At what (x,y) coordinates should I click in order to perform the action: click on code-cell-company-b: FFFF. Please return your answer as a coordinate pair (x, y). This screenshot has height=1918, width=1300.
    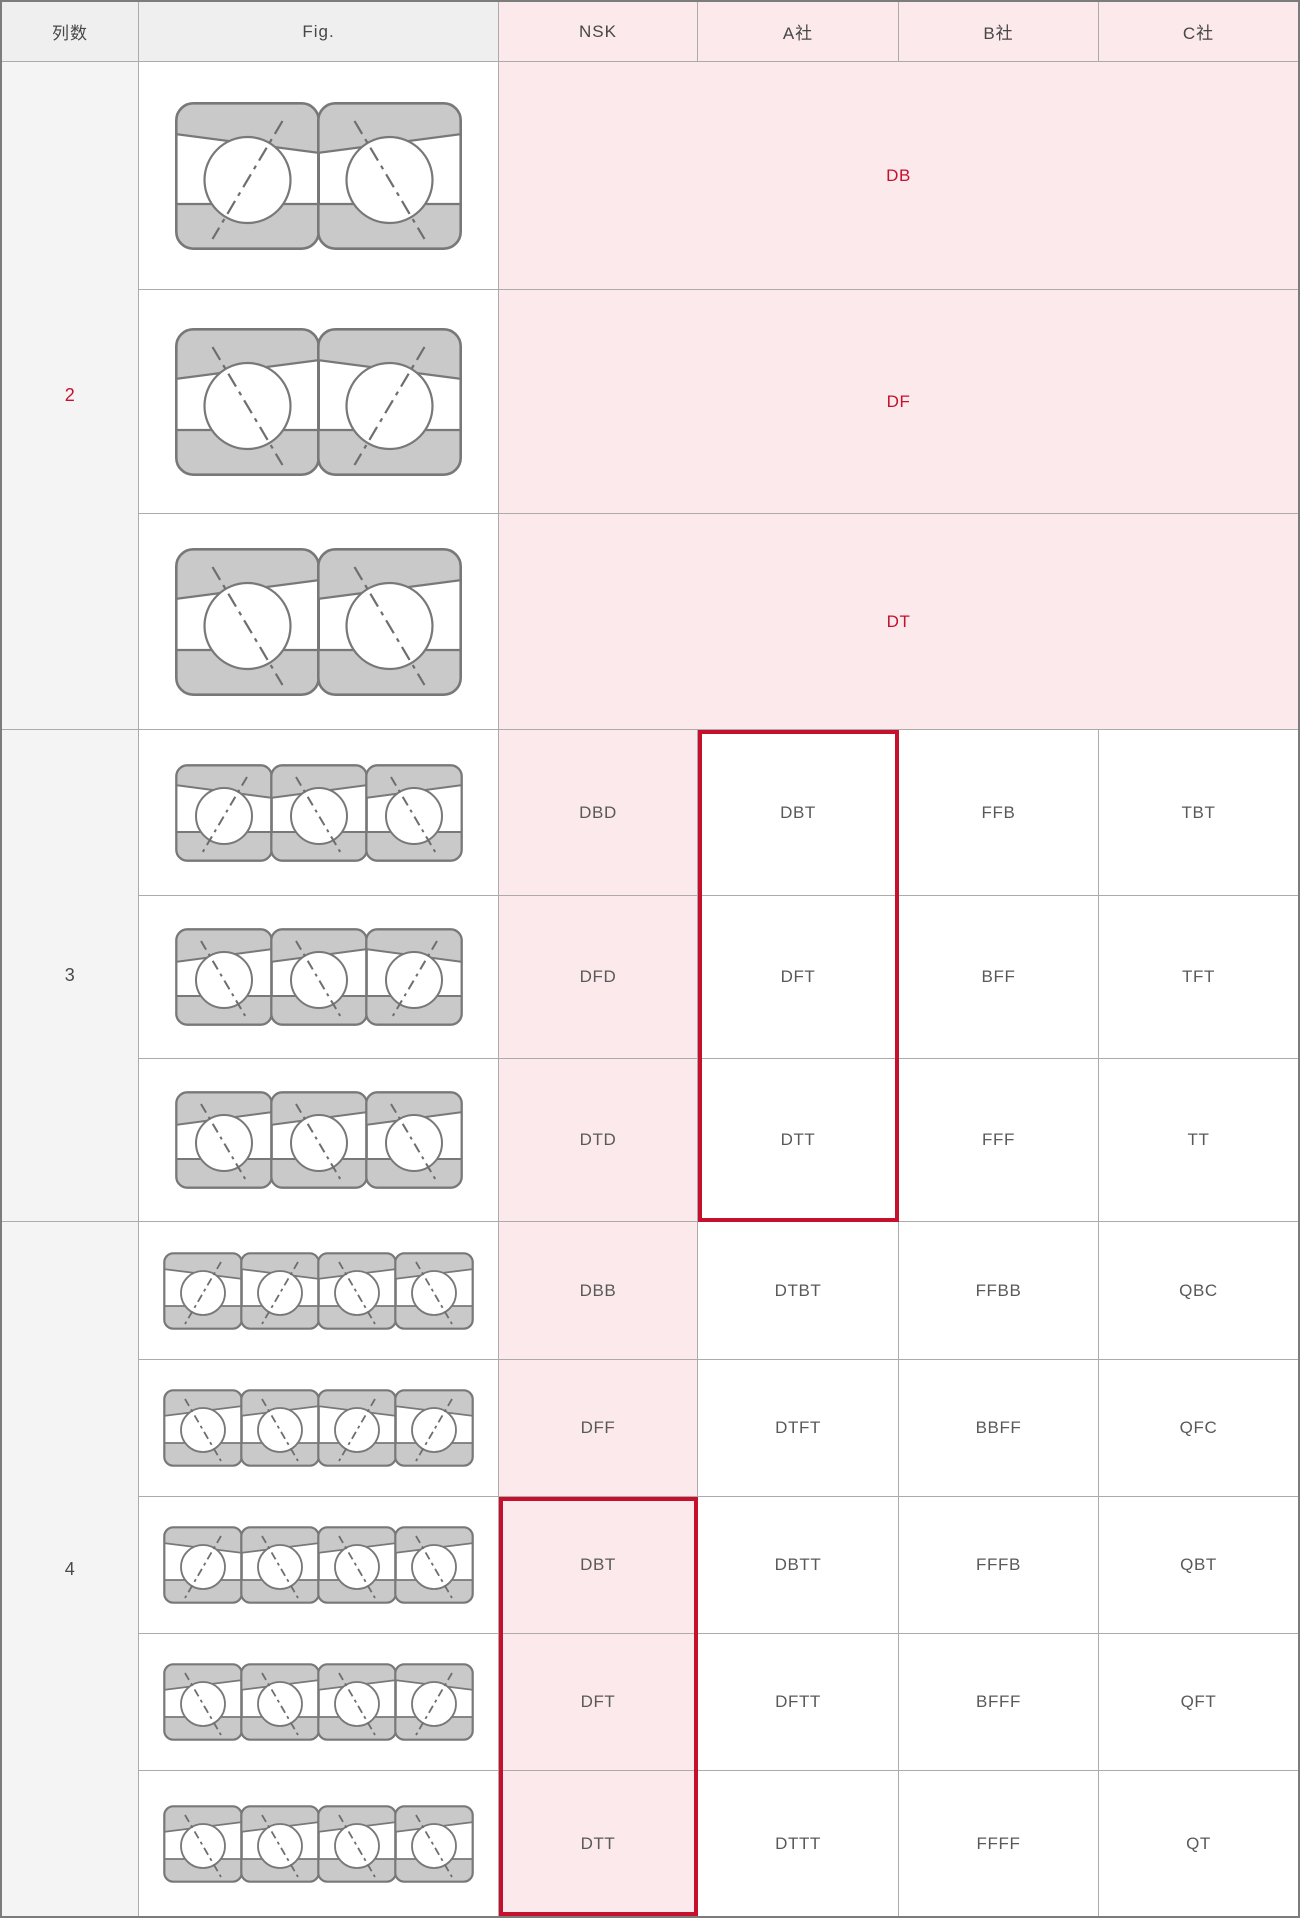
    Looking at the image, I should click on (999, 1843).